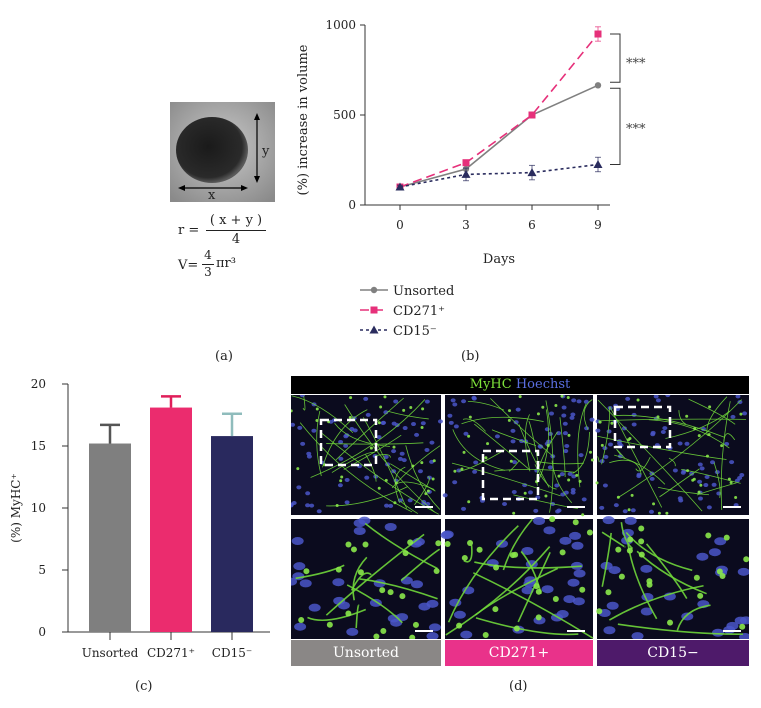  I want to click on micrograph-tile, so click(672, 577).